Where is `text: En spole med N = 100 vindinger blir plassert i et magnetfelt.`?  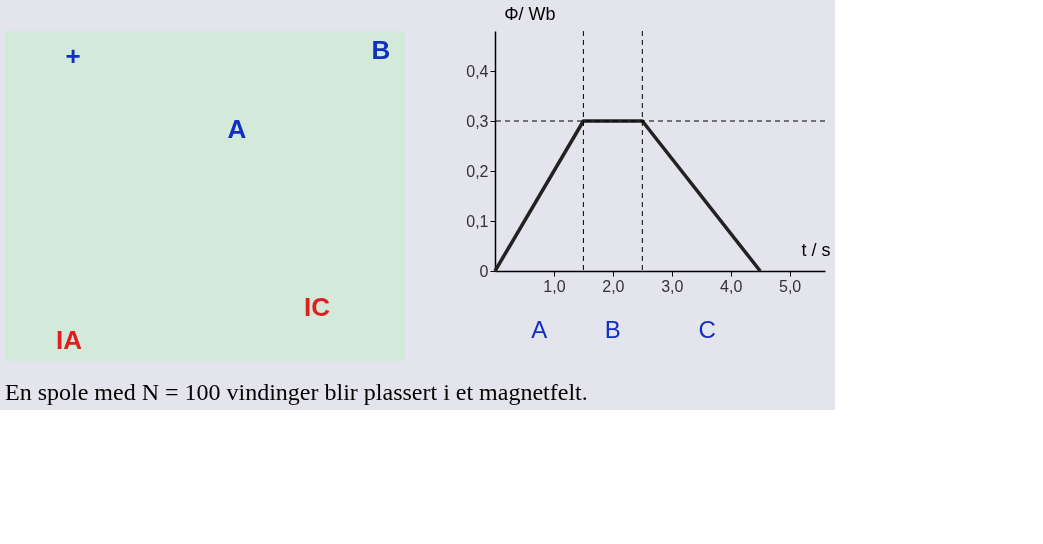 text: En spole med N = 100 vindinger blir plassert i et magnetfelt. is located at coordinates (296, 392).